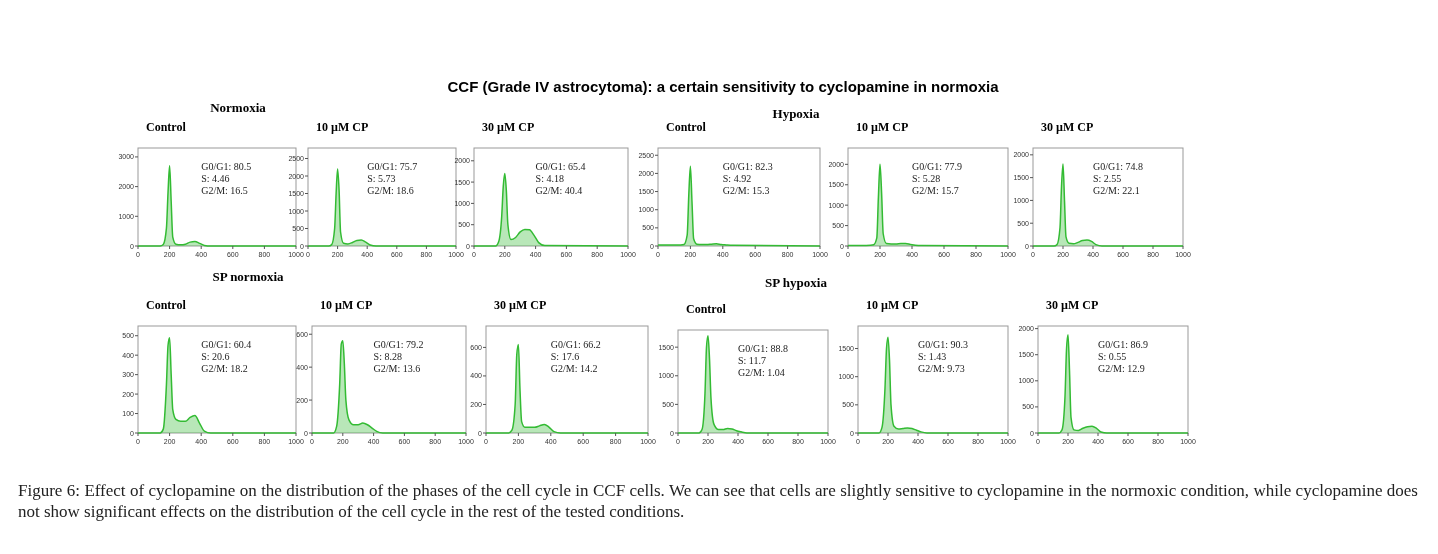  What do you see at coordinates (752, 360) in the screenshot?
I see `annotation: S: 11.7` at bounding box center [752, 360].